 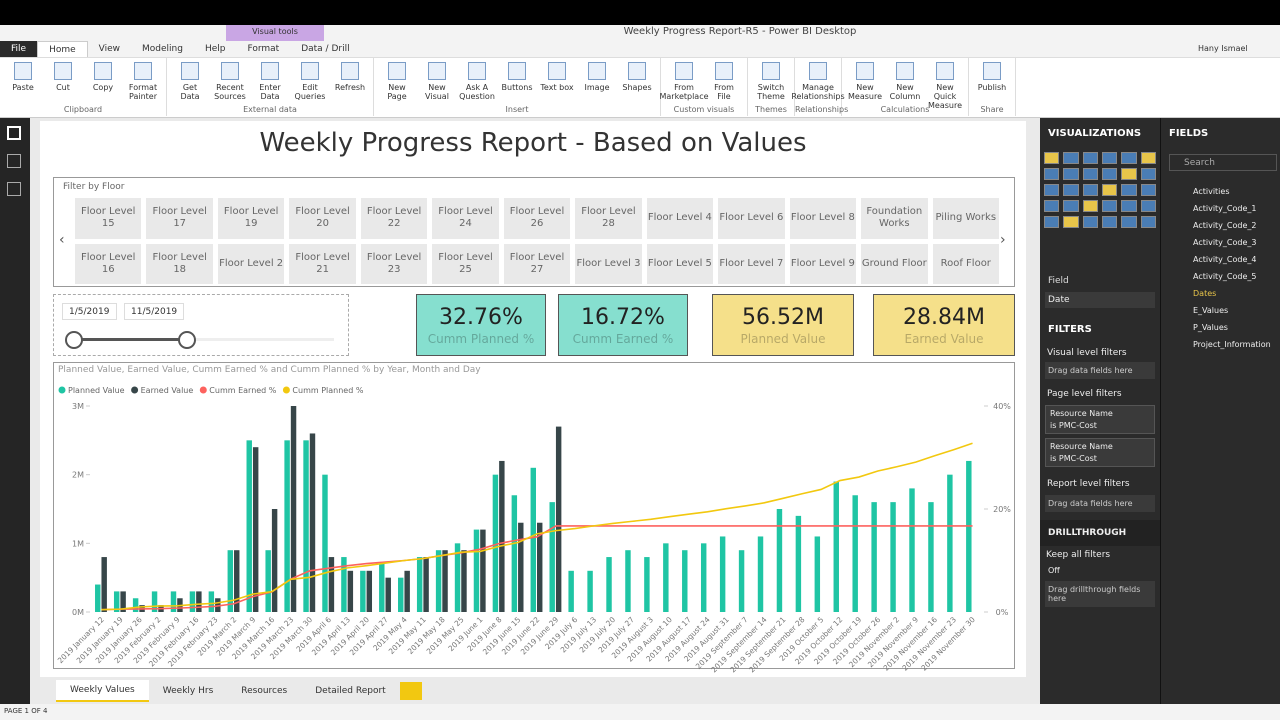 I want to click on ribbon-button: Refresh, so click(x=350, y=80).